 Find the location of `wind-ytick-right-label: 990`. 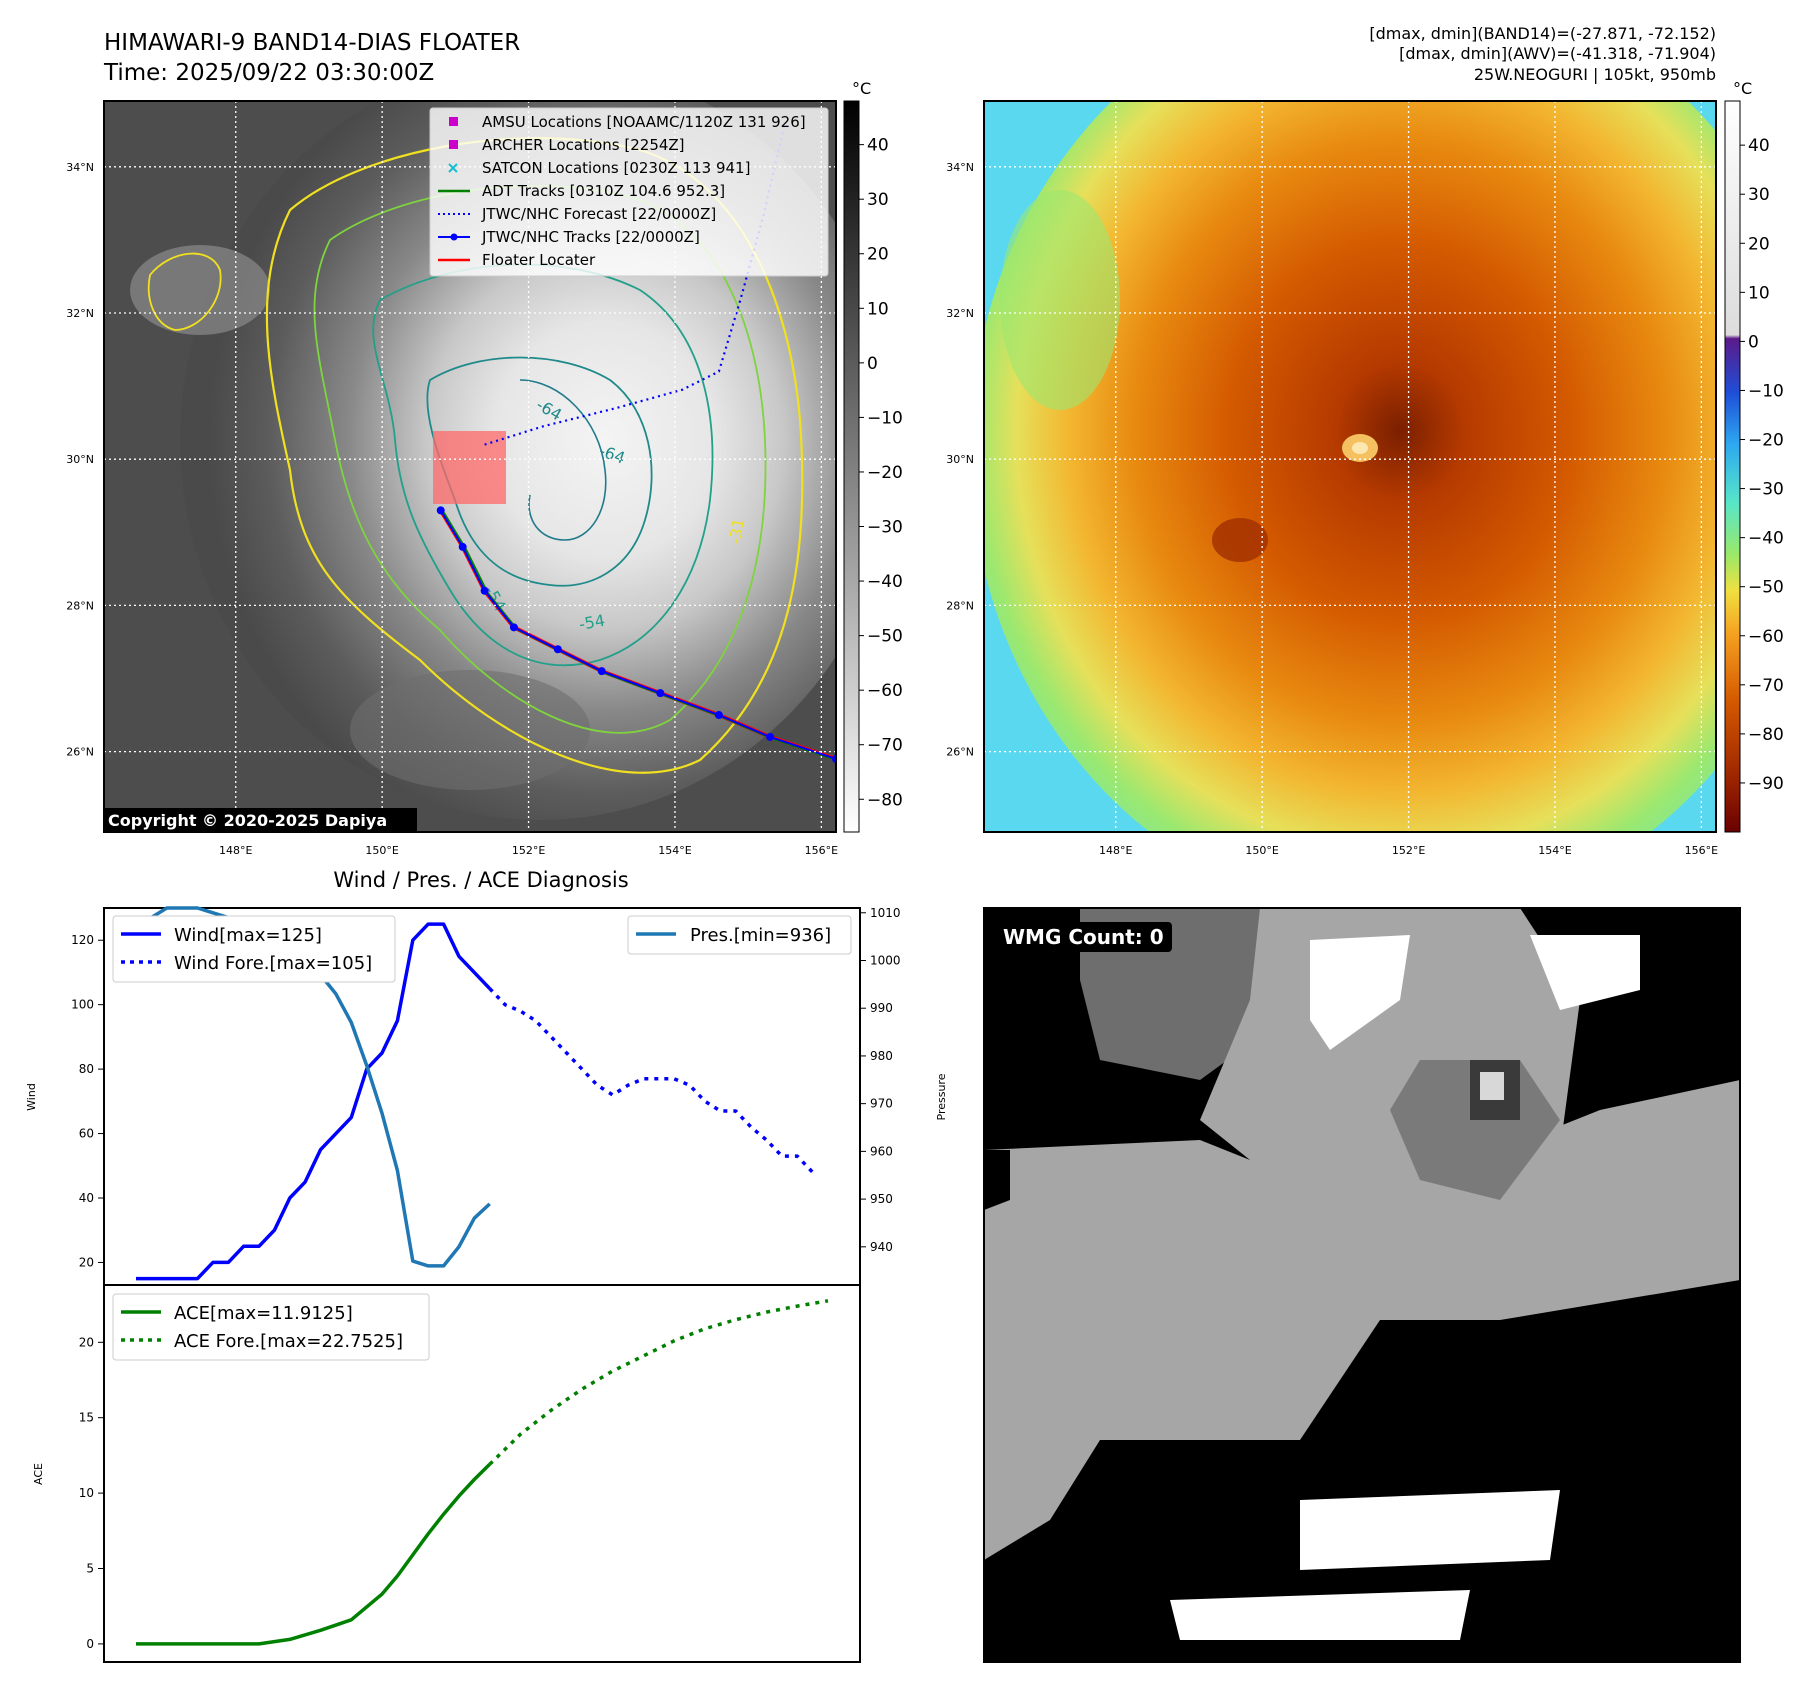

wind-ytick-right-label: 990 is located at coordinates (881, 1008).